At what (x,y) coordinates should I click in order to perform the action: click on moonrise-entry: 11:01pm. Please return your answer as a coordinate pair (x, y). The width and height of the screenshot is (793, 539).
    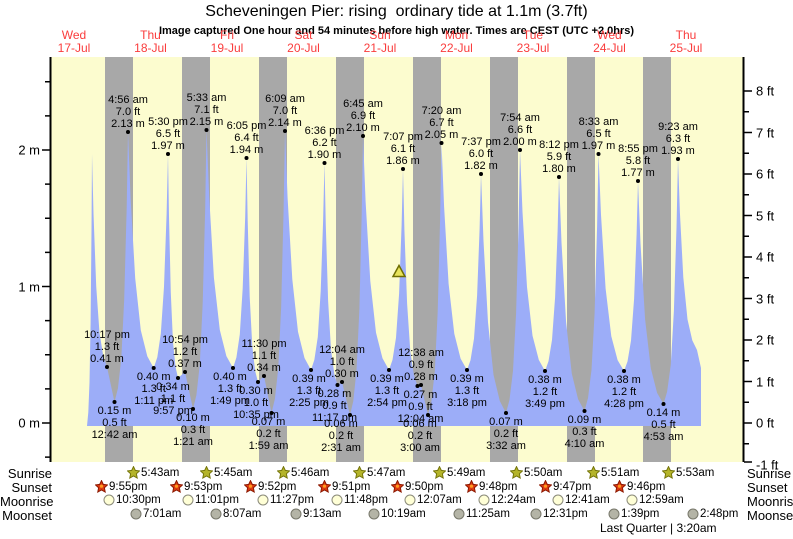
    Looking at the image, I should click on (210, 500).